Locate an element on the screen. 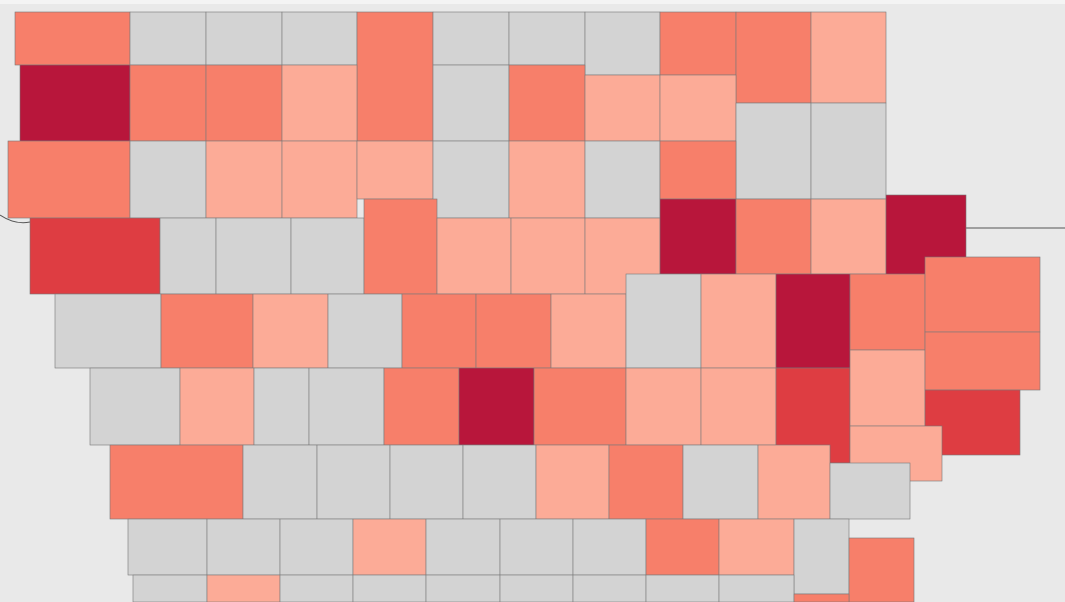 This screenshot has width=1065, height=602. map-edge is located at coordinates (532, 2).